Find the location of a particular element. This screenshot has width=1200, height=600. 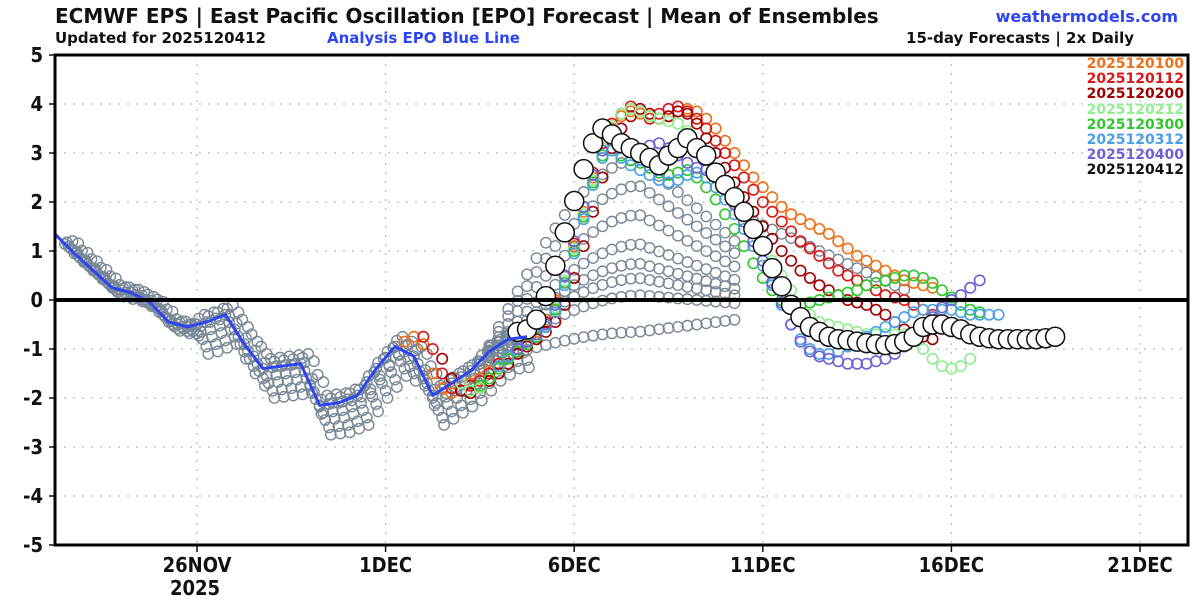

legend-entry: 2025120412 is located at coordinates (1135, 170).